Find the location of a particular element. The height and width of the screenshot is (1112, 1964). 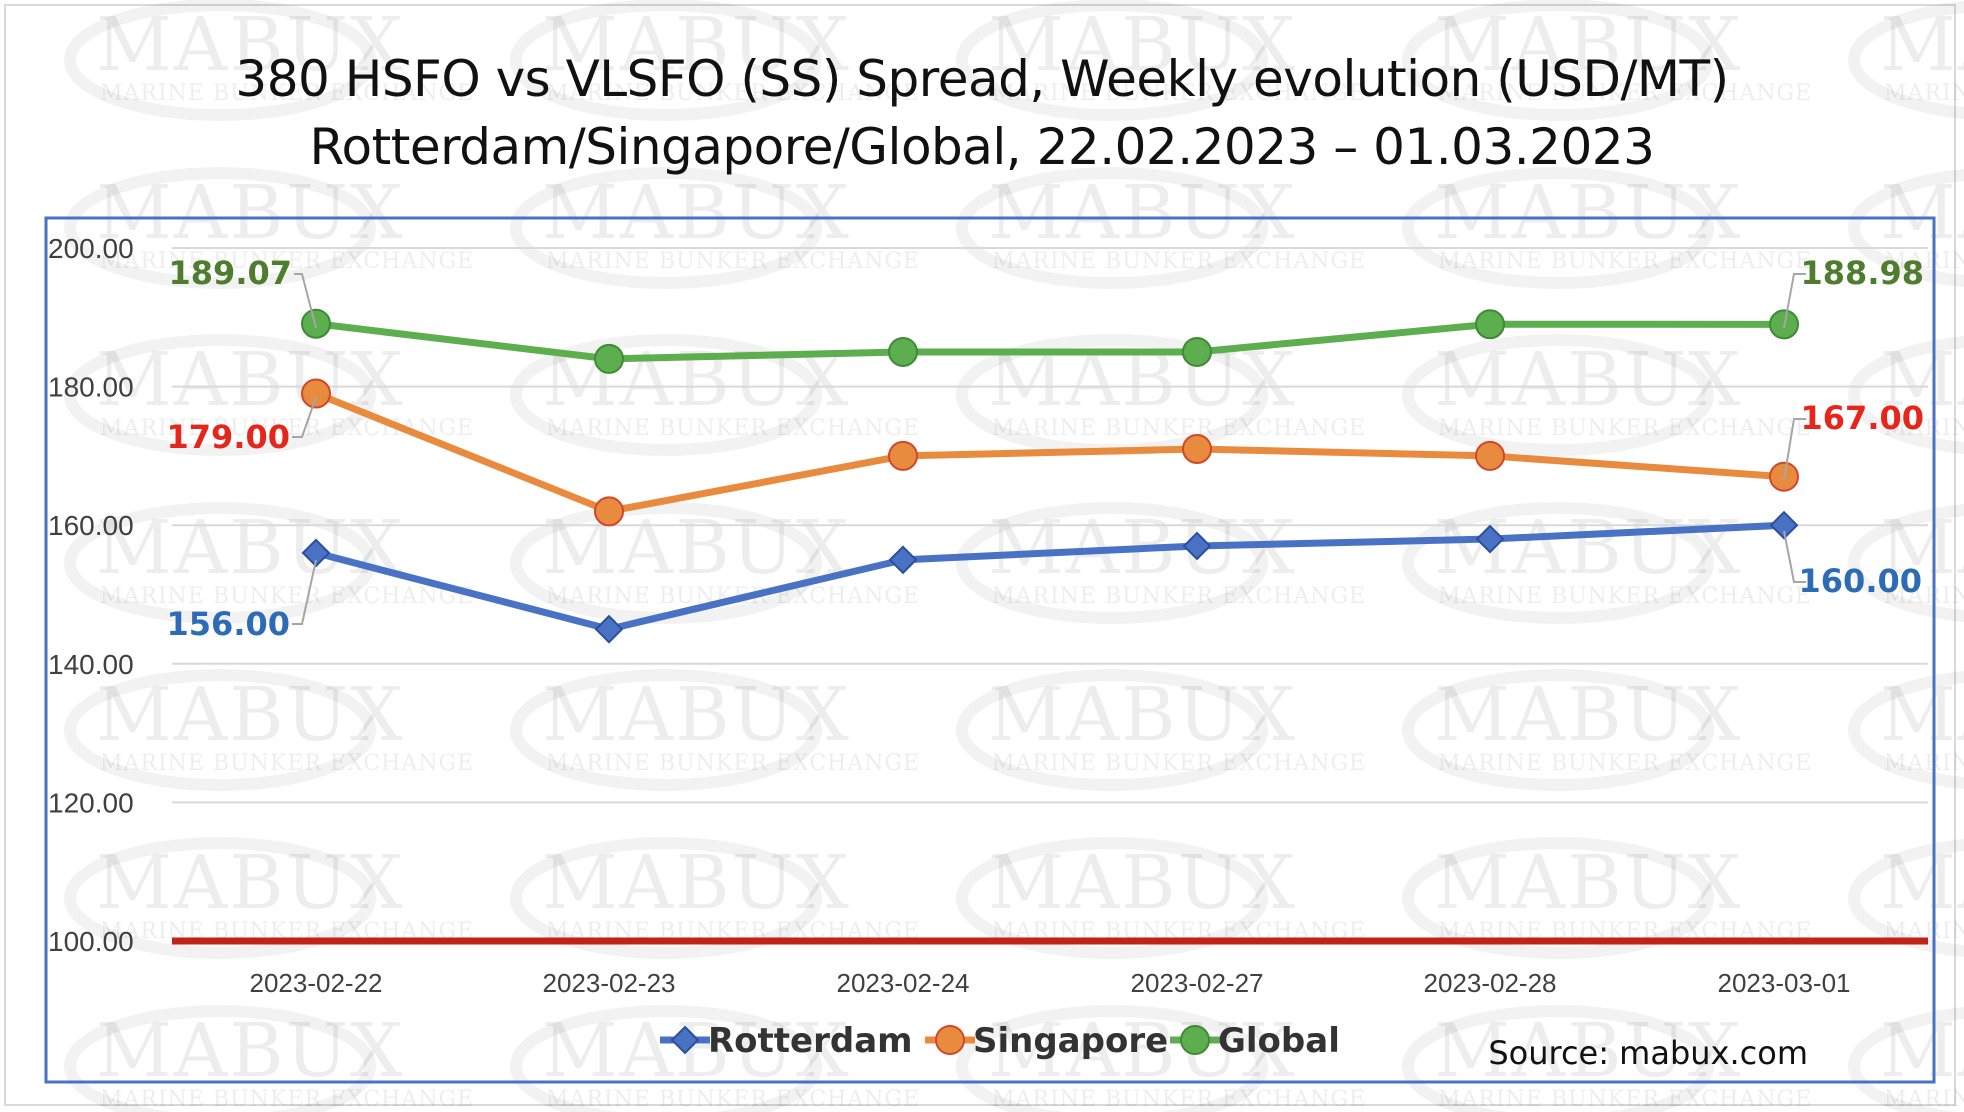

x-tick-label: 2023-02-28 is located at coordinates (1490, 983).